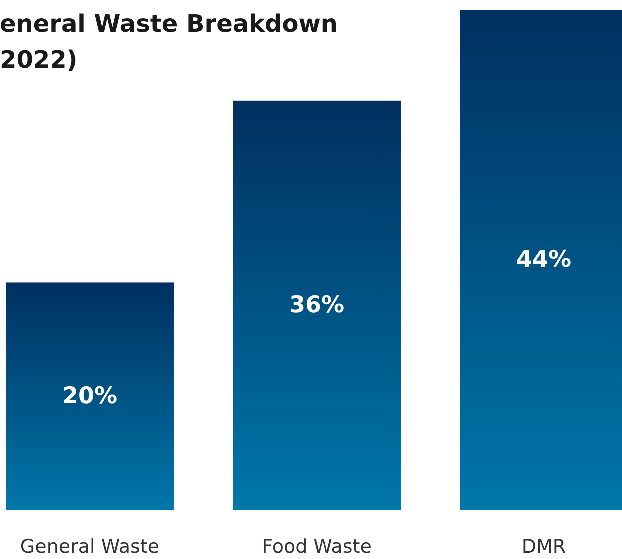 This screenshot has height=559, width=622. Describe the element at coordinates (90, 547) in the screenshot. I see `x-tick-label: General Waste` at that location.